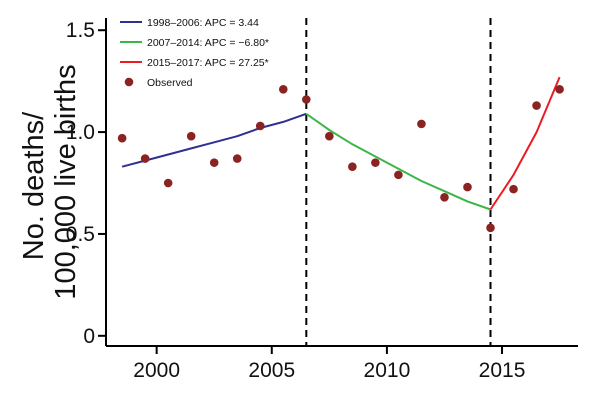 The image size is (600, 402). Describe the element at coordinates (170, 83) in the screenshot. I see `legend-label-observed: Observed` at that location.